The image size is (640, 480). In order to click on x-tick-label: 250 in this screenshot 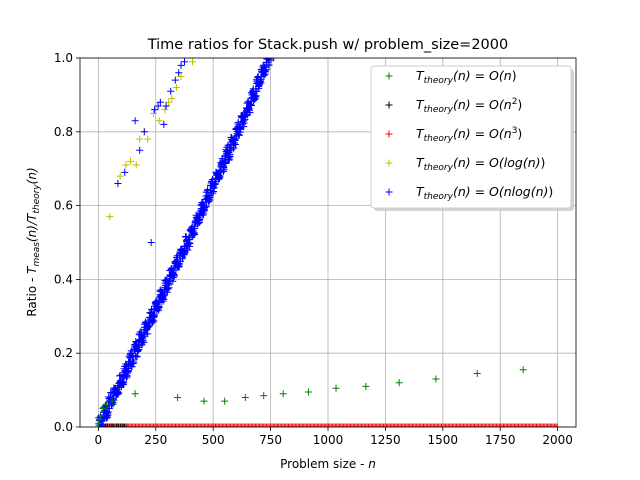, I will do `click(155, 440)`.